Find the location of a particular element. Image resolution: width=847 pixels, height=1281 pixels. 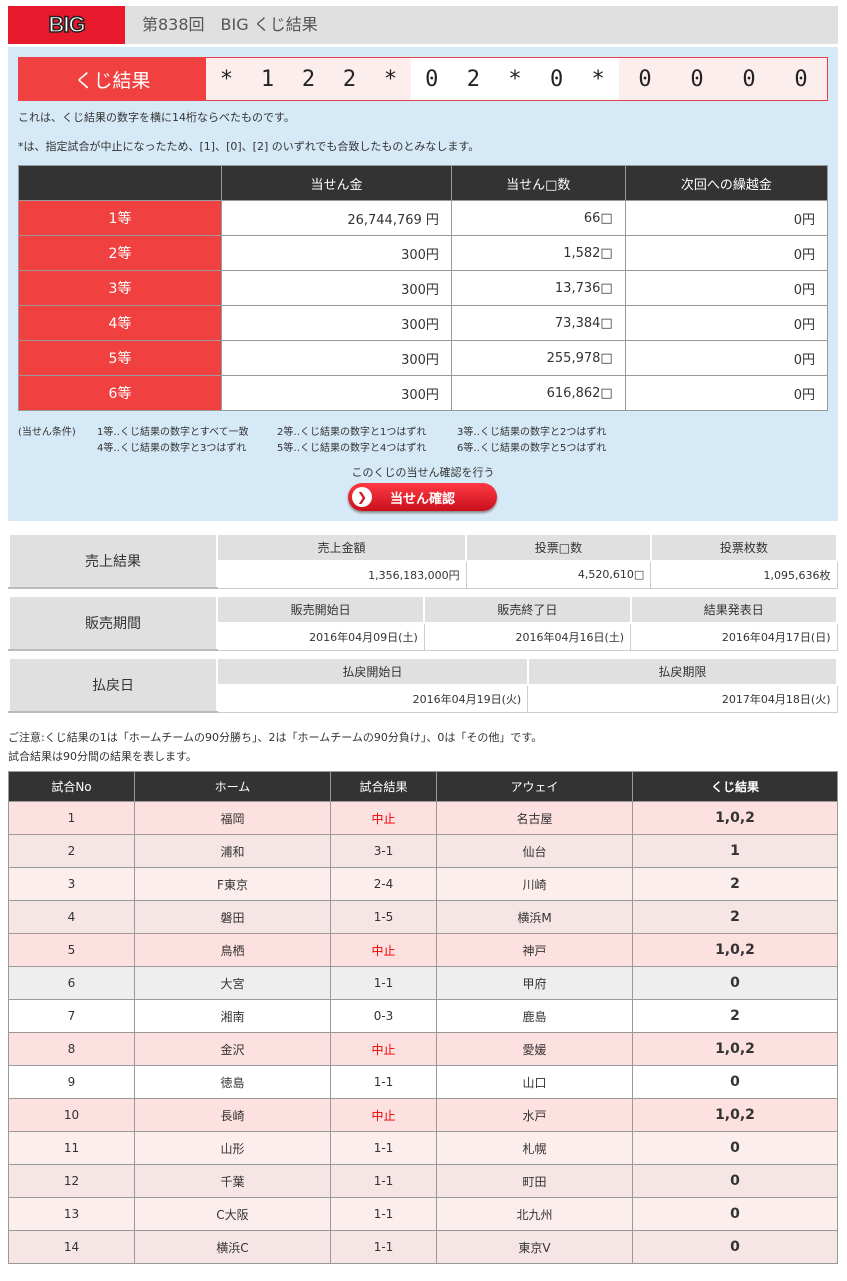

match-row: 2 浦和 3-1 仙台 1 is located at coordinates (423, 851).